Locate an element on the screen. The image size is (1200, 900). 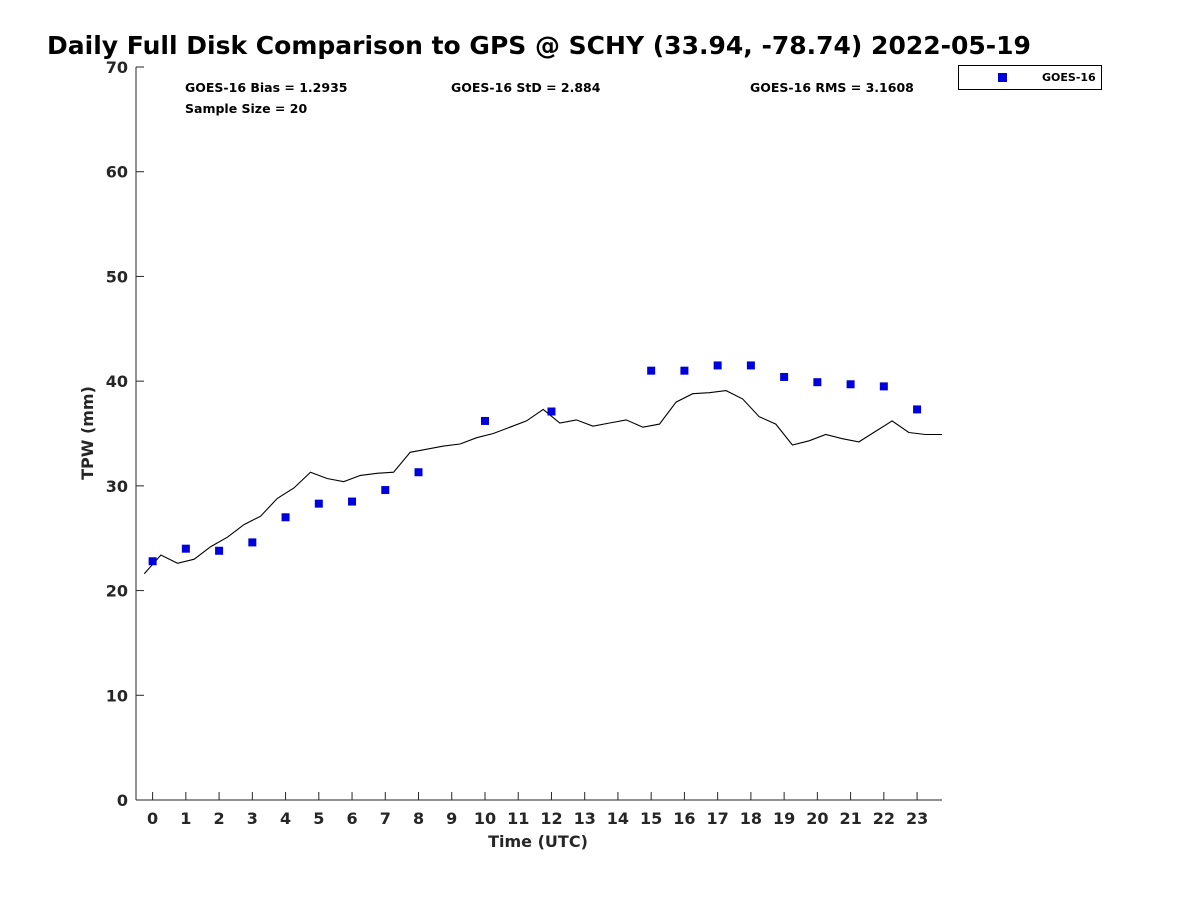
x-tick-label: 16 is located at coordinates (684, 818).